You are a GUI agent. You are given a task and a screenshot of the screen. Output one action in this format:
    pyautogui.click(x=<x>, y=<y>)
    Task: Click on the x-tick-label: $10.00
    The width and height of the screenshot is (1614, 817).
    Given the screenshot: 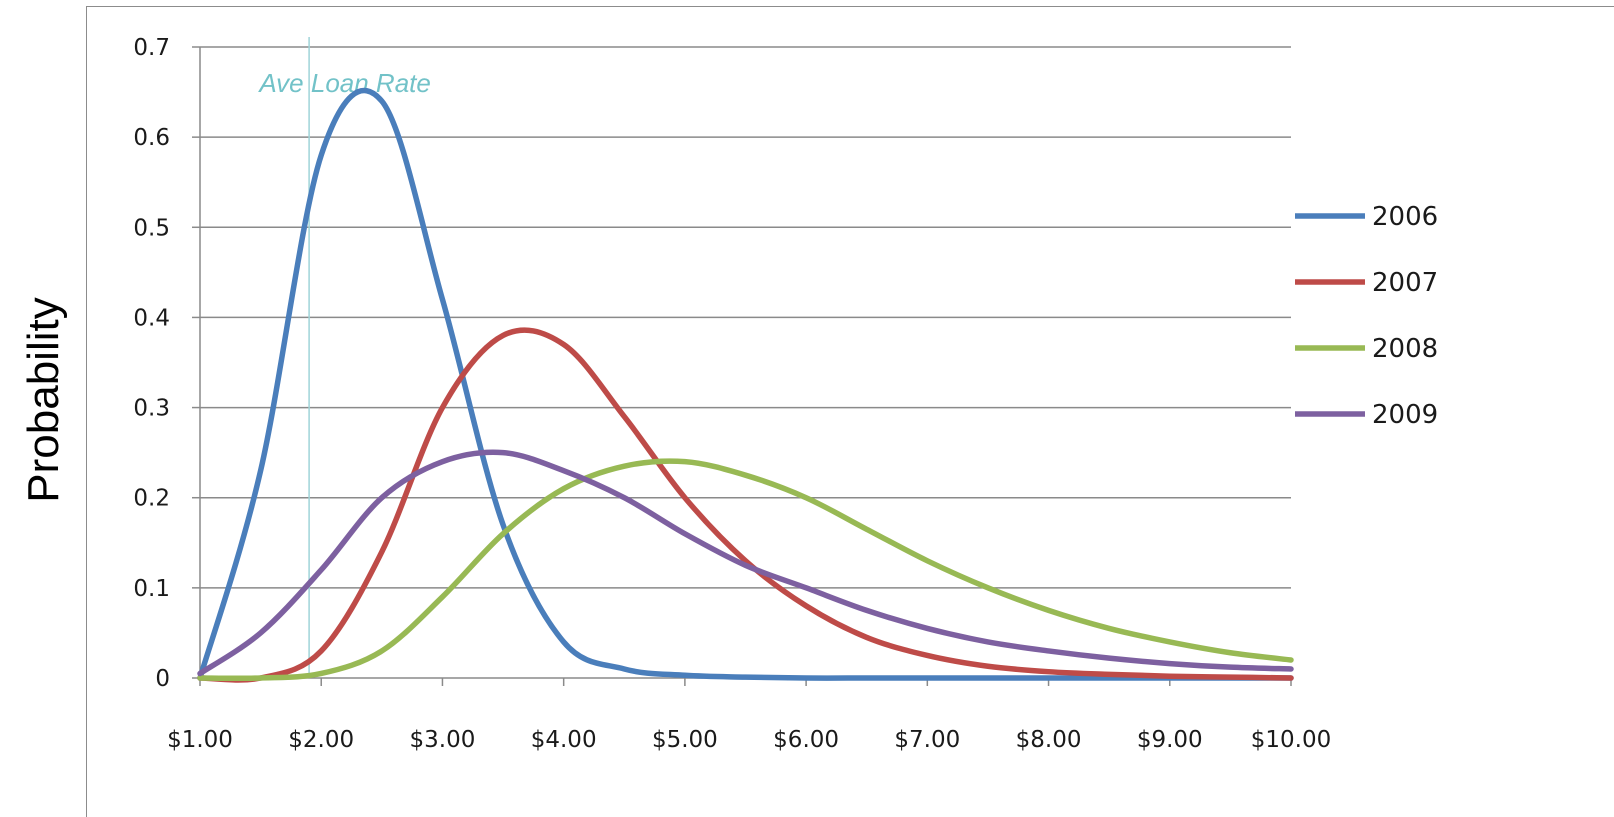 What is the action you would take?
    pyautogui.click(x=1291, y=740)
    